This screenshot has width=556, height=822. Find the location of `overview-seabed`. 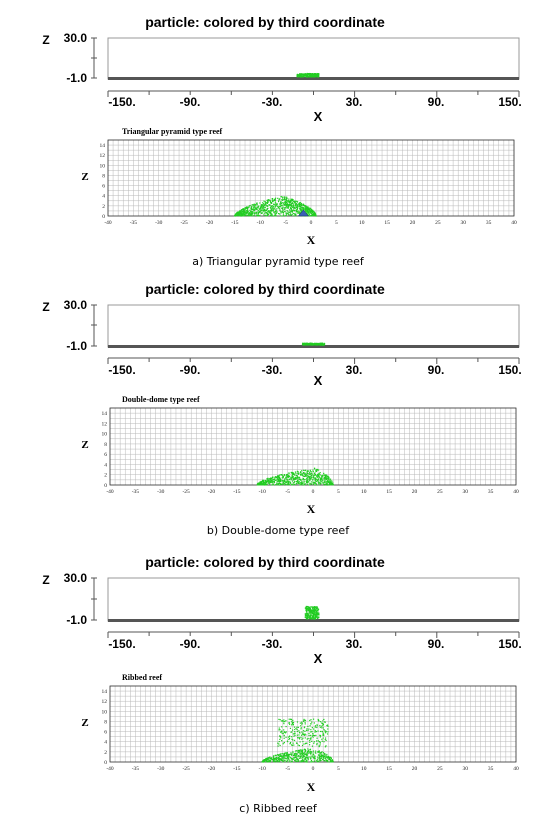

overview-seabed is located at coordinates (313, 78).